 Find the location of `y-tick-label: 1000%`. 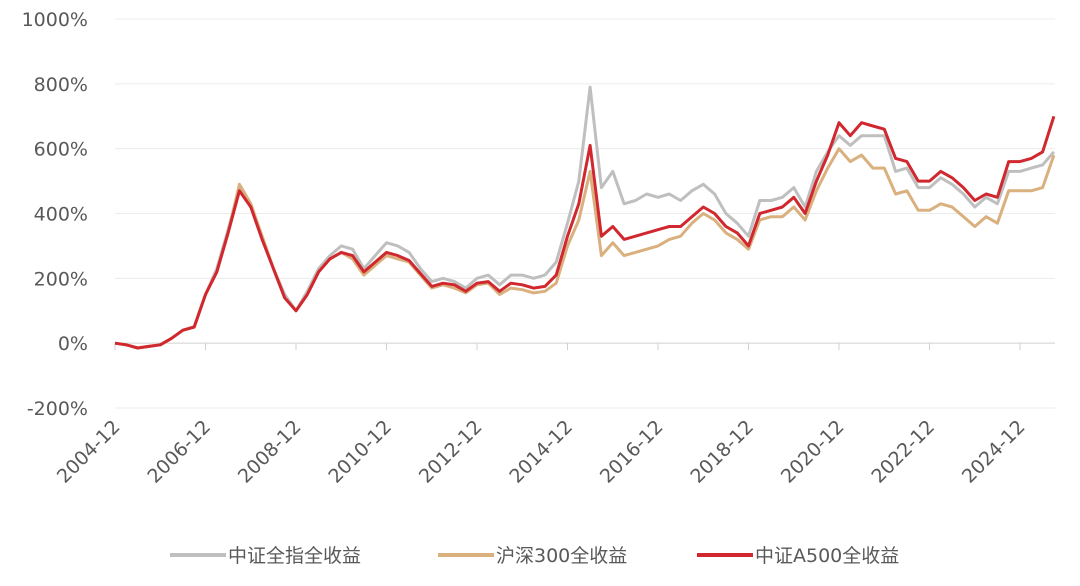

y-tick-label: 1000% is located at coordinates (55, 20).